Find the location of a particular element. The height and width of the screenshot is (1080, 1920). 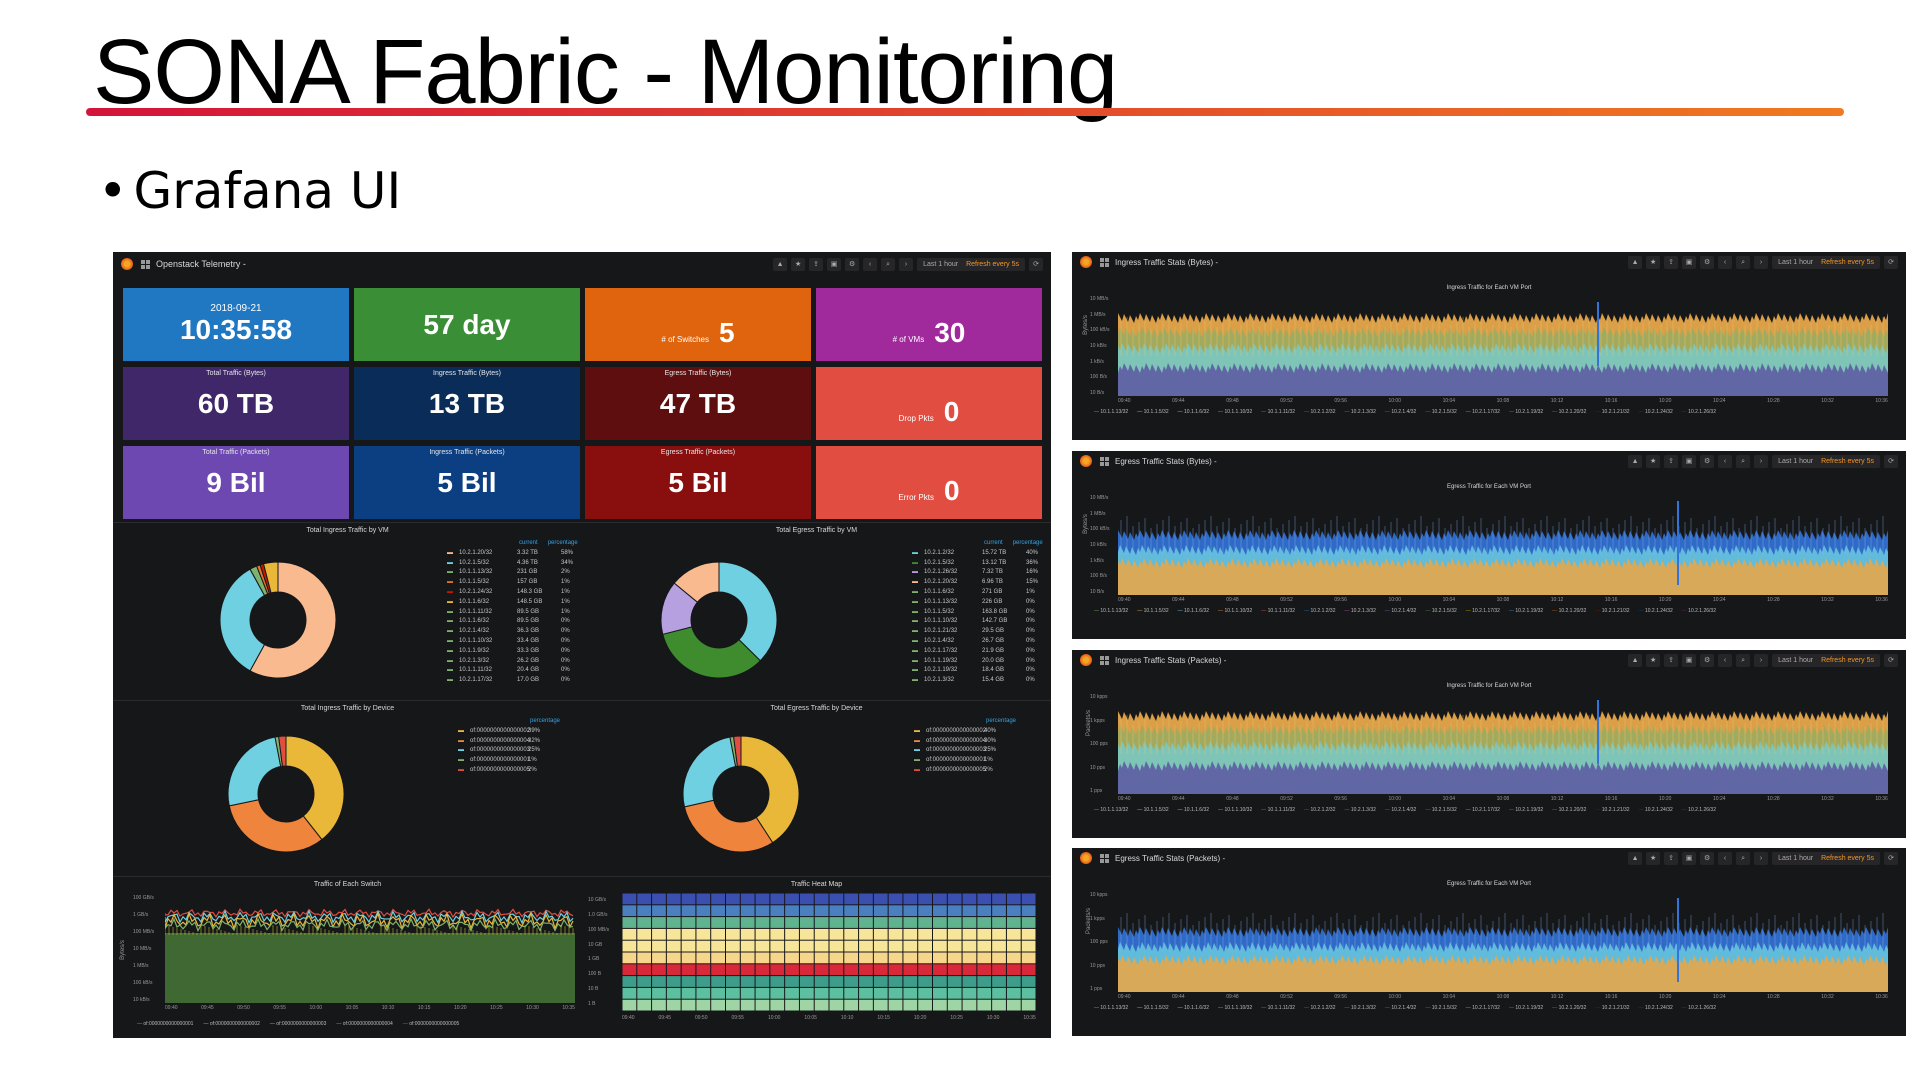

legend-row: ▬ 10.2.1.17/32 21.9 GB 0% is located at coordinates (981, 652).